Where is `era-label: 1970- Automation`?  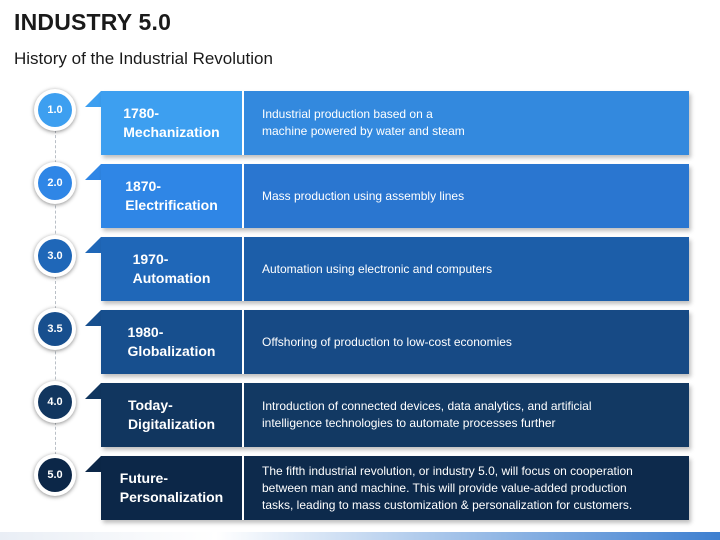 era-label: 1970- Automation is located at coordinates (171, 268).